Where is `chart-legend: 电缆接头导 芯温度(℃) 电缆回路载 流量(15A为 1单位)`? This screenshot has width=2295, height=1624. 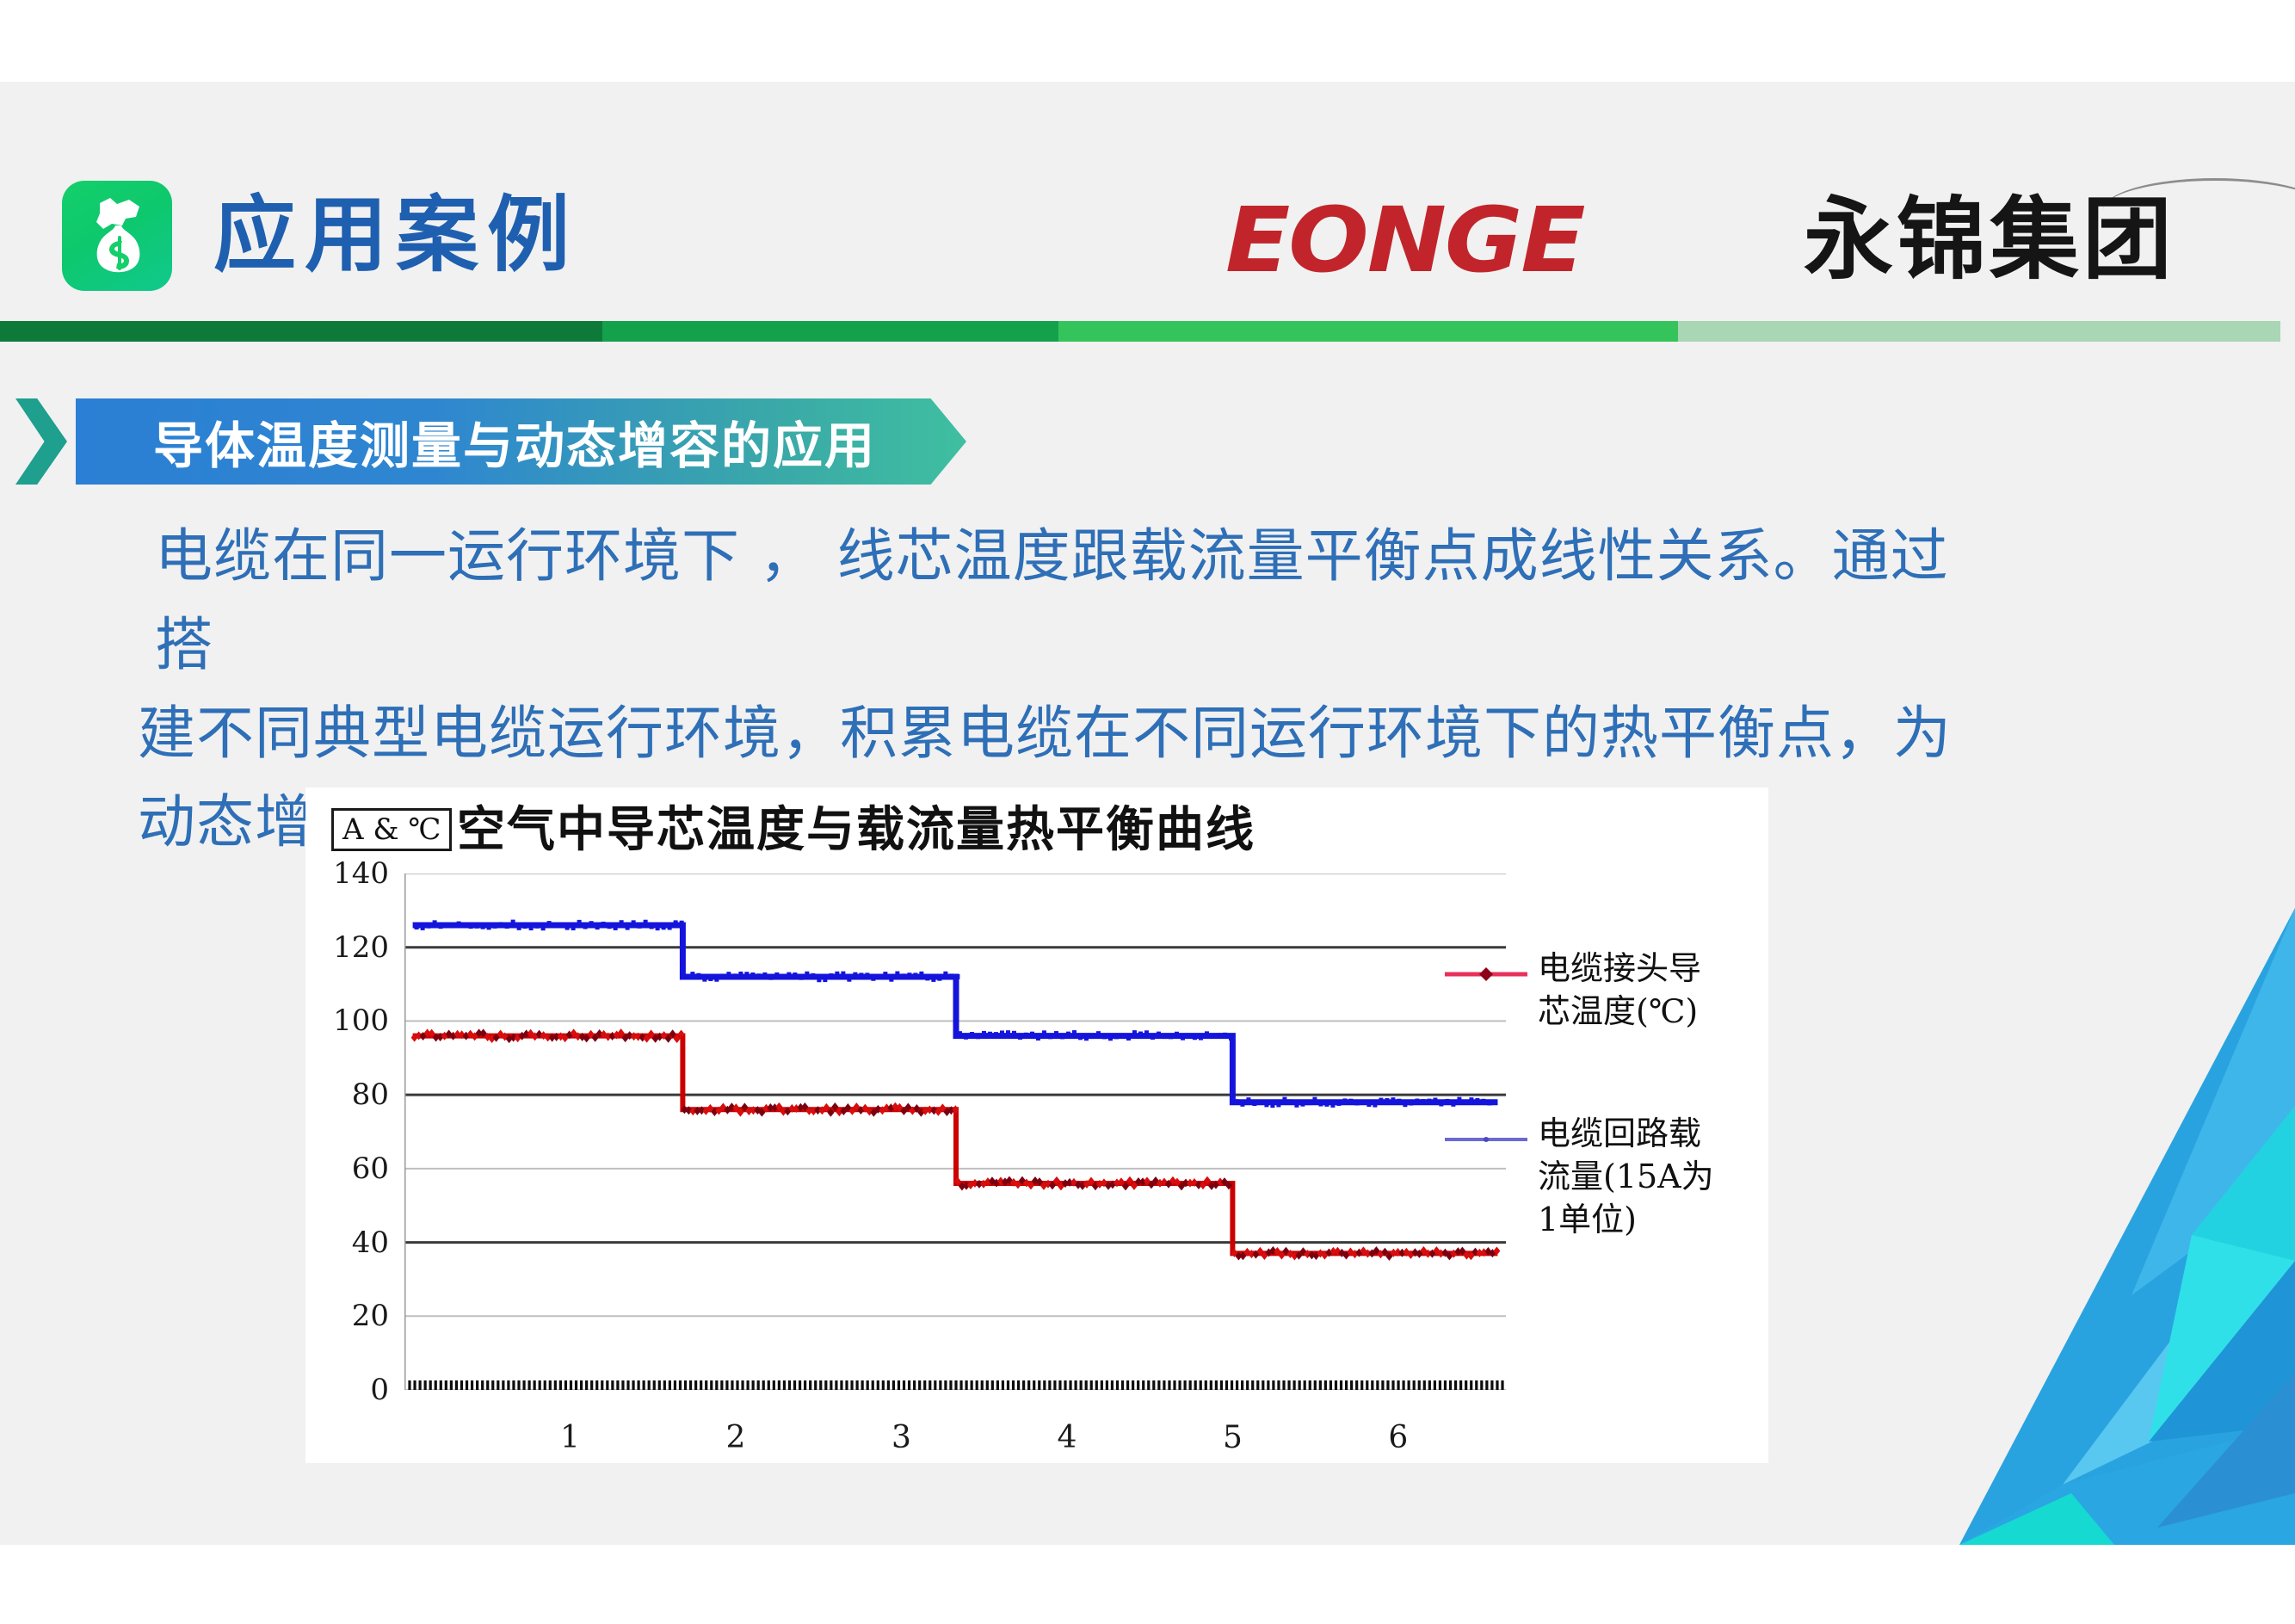
chart-legend: 电缆接头导 芯温度(℃) 电缆回路载 流量(15A为 1单位) is located at coordinates (1608, 1133).